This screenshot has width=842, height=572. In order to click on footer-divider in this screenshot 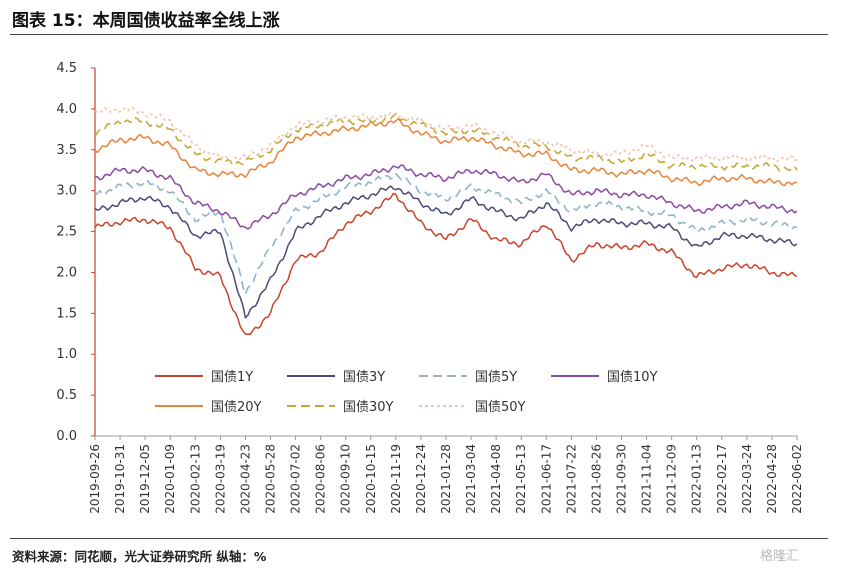, I will do `click(419, 538)`.